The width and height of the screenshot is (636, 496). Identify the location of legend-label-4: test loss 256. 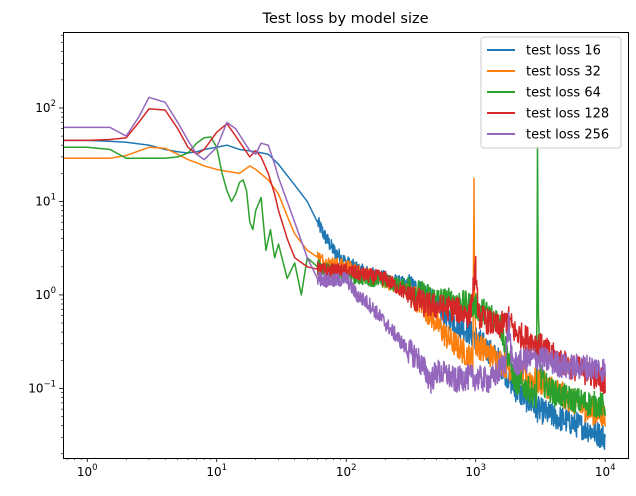
(567, 135).